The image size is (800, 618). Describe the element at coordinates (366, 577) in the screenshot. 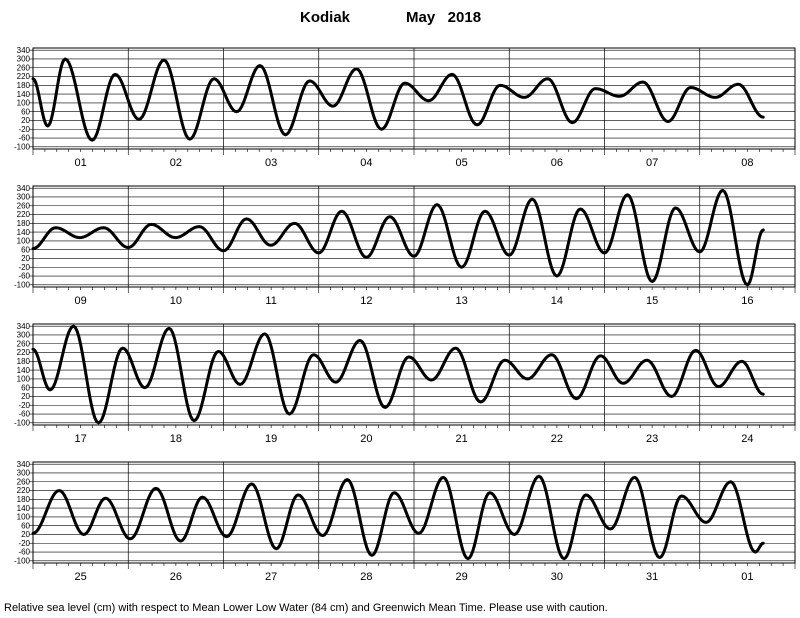

I see `day-label: 28` at that location.